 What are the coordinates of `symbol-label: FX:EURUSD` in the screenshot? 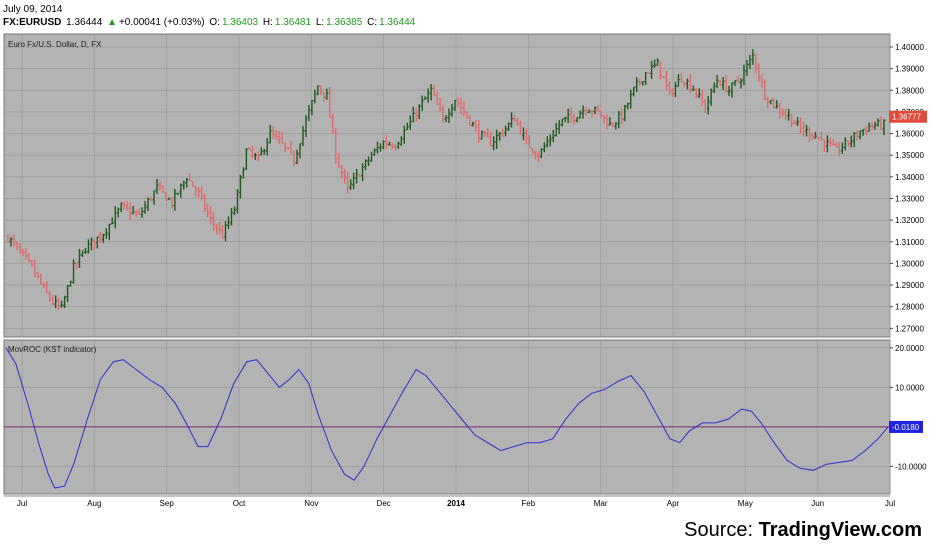 It's located at (32, 22).